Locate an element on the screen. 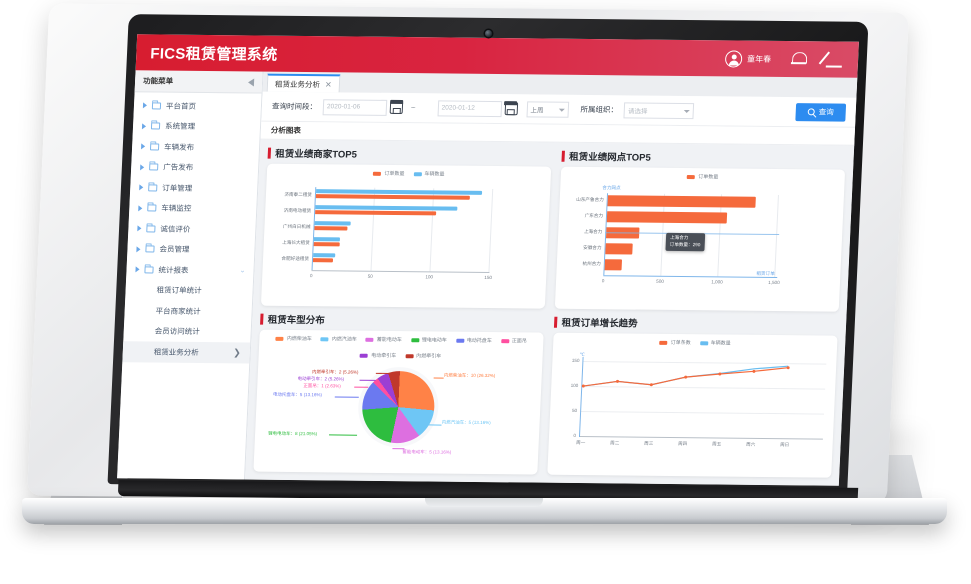 Image resolution: width=971 pixels, height=584 pixels. line-series-svg is located at coordinates (685, 376).